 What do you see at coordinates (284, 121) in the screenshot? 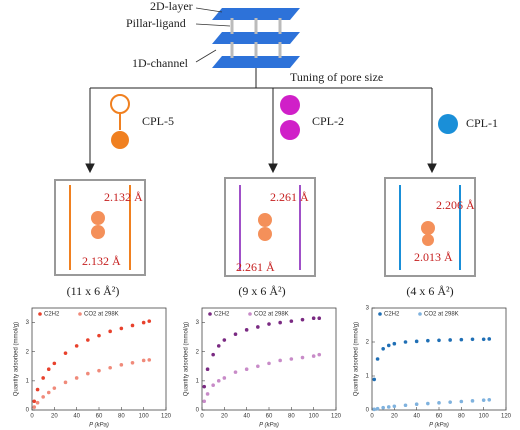
I see `ligand-icons` at bounding box center [284, 121].